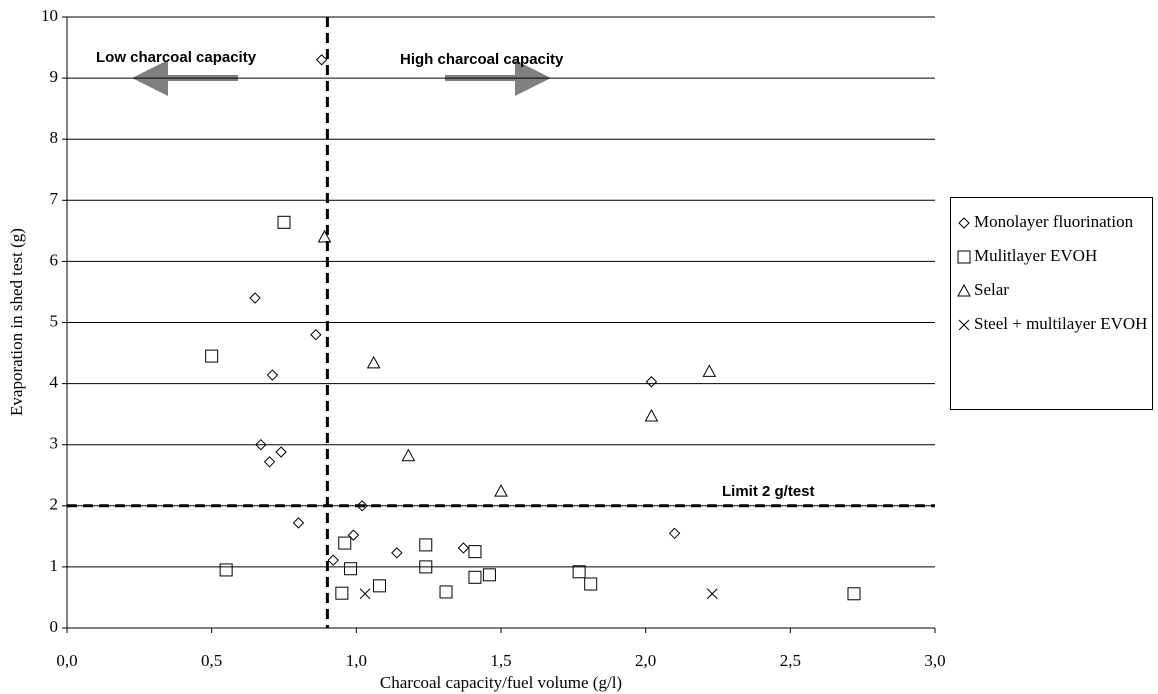 The width and height of the screenshot is (1158, 694). I want to click on x-axis-title: Charcoal capacity/fuel volume (g/l), so click(501, 682).